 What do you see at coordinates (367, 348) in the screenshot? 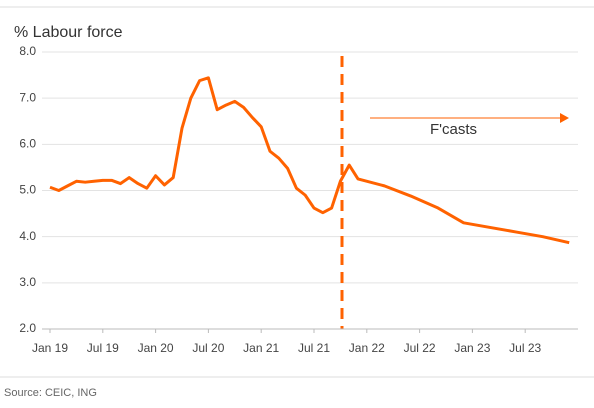
I see `x-tick-label: Jan 22` at bounding box center [367, 348].